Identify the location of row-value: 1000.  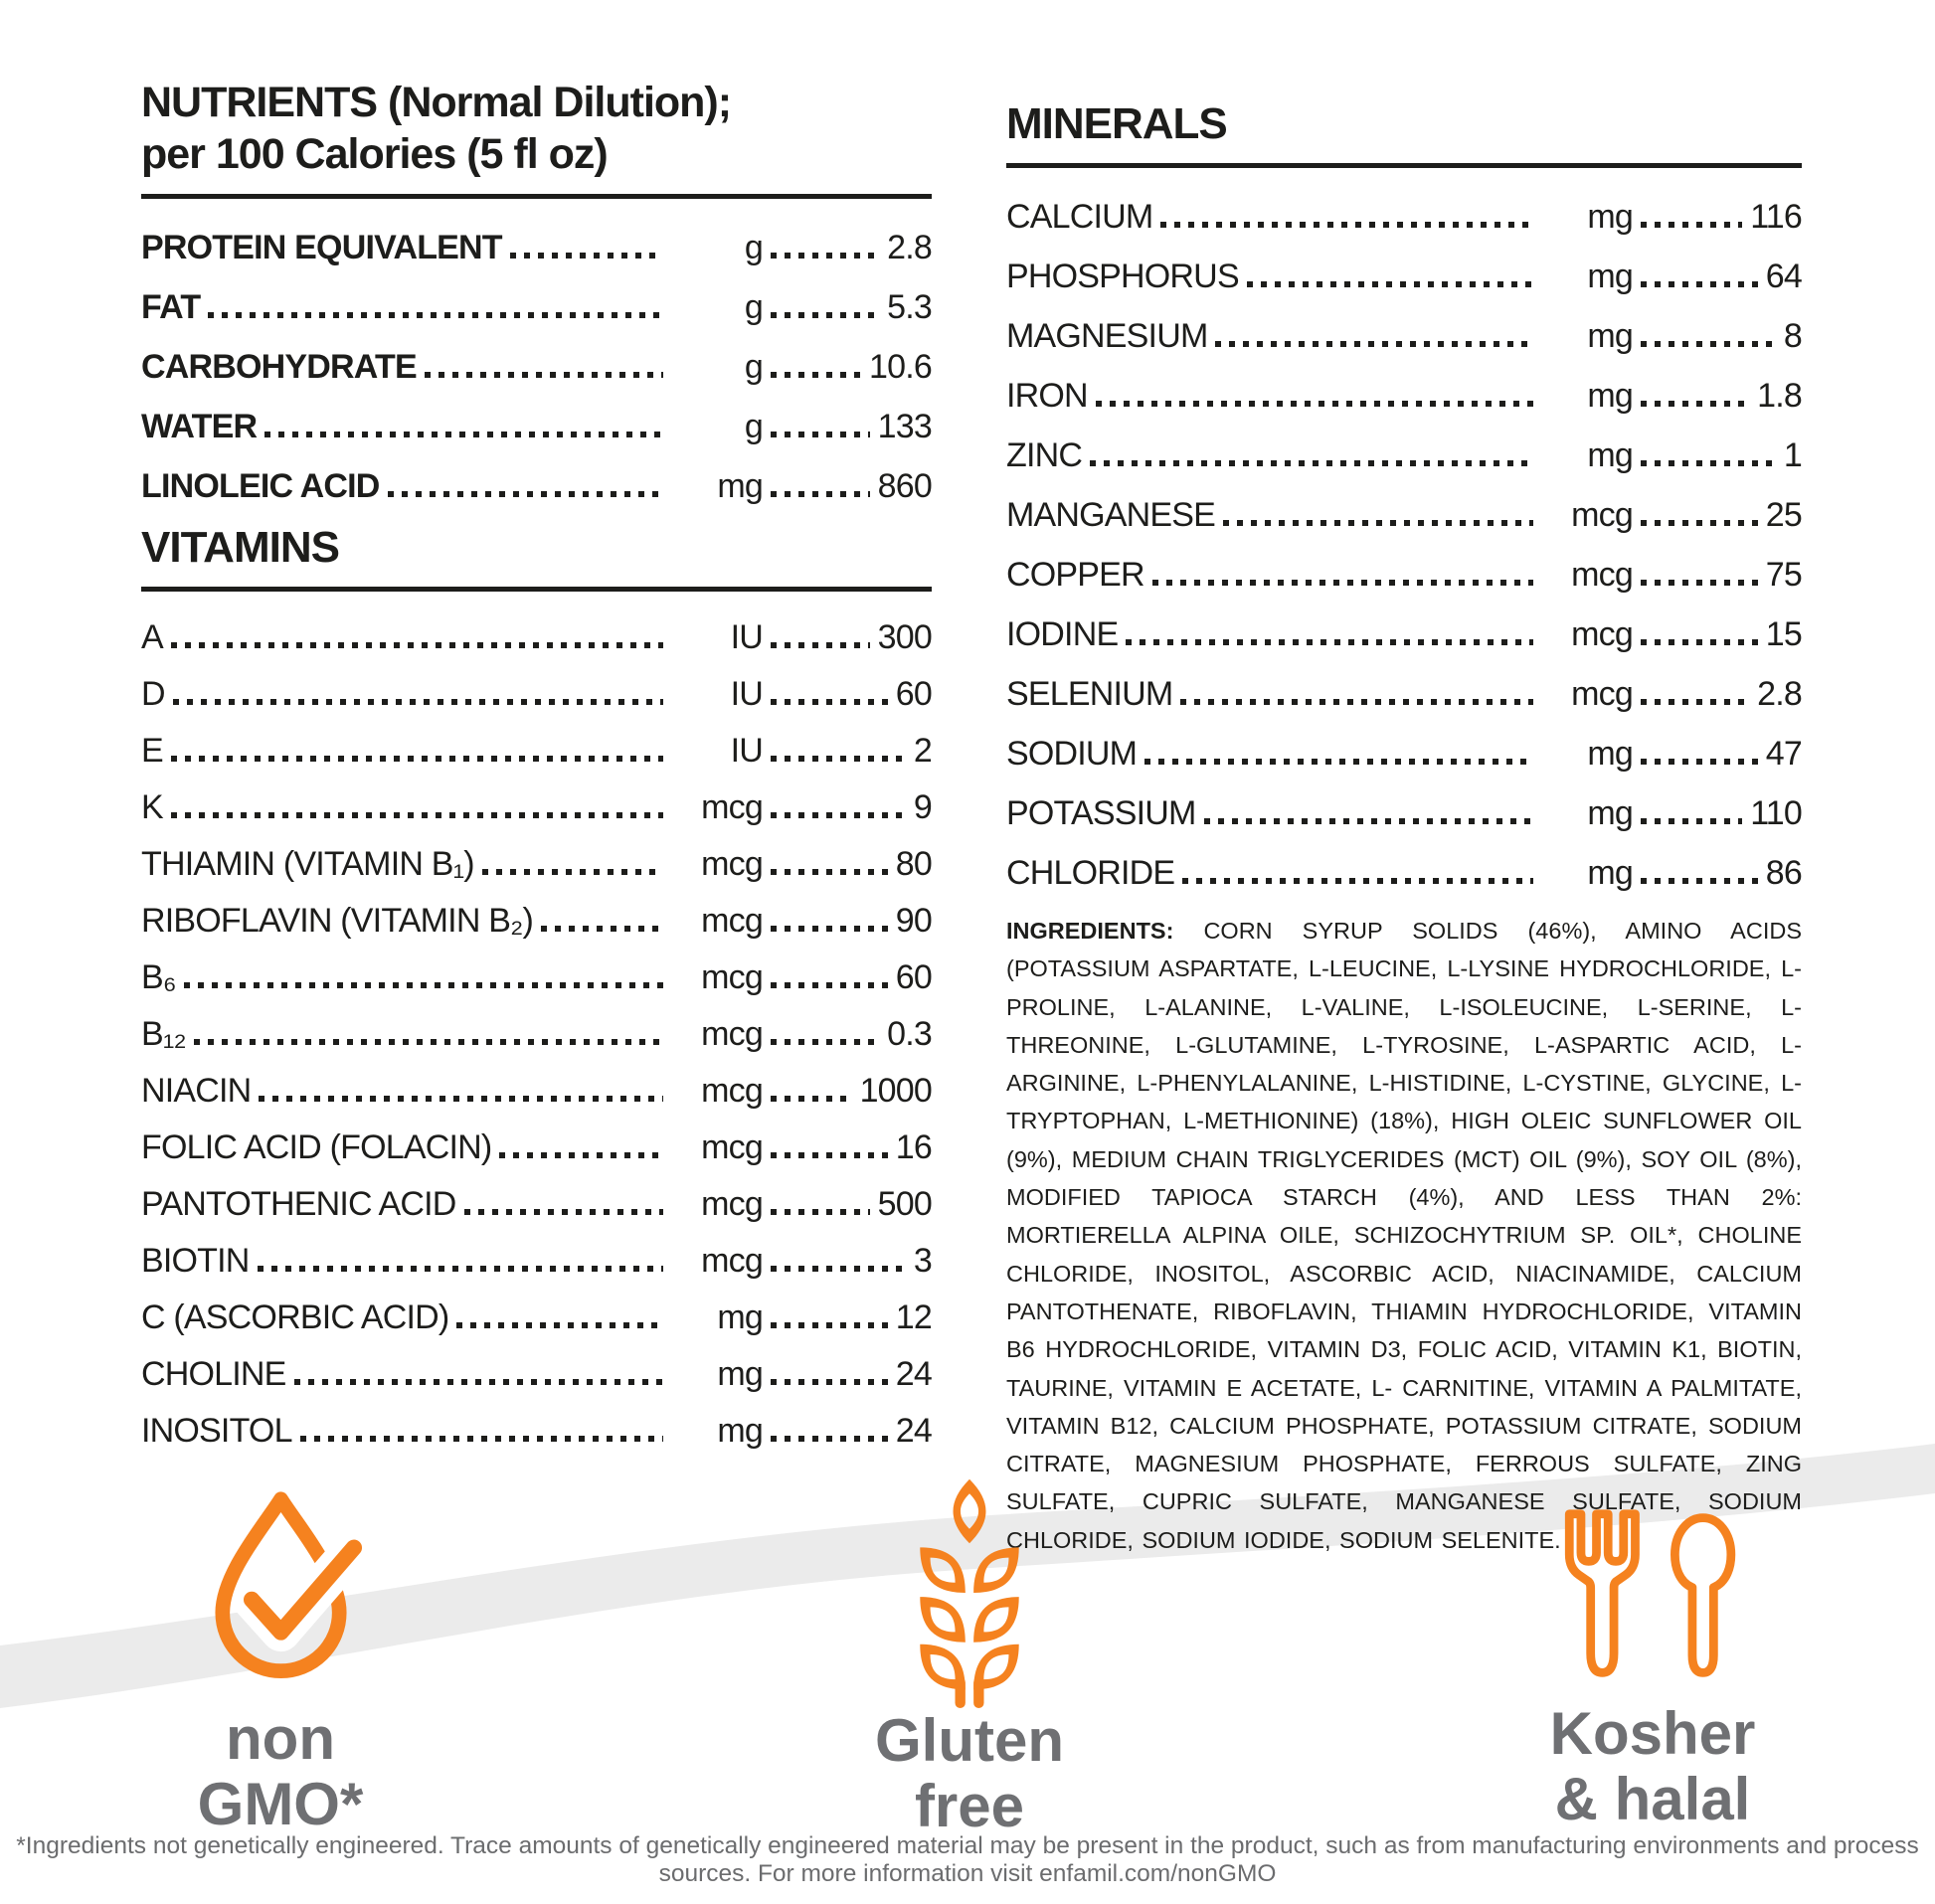
(896, 1091).